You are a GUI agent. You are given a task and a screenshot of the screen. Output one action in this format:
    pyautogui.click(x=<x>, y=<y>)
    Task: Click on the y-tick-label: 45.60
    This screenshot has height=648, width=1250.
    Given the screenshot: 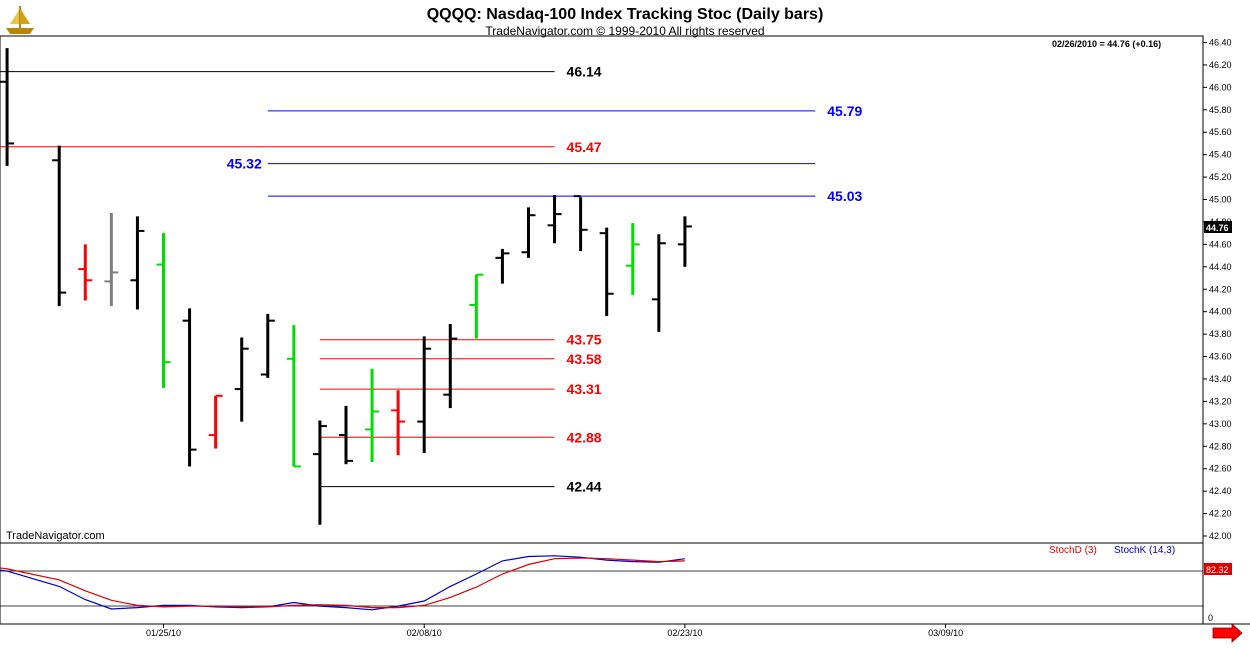 What is the action you would take?
    pyautogui.click(x=1220, y=132)
    